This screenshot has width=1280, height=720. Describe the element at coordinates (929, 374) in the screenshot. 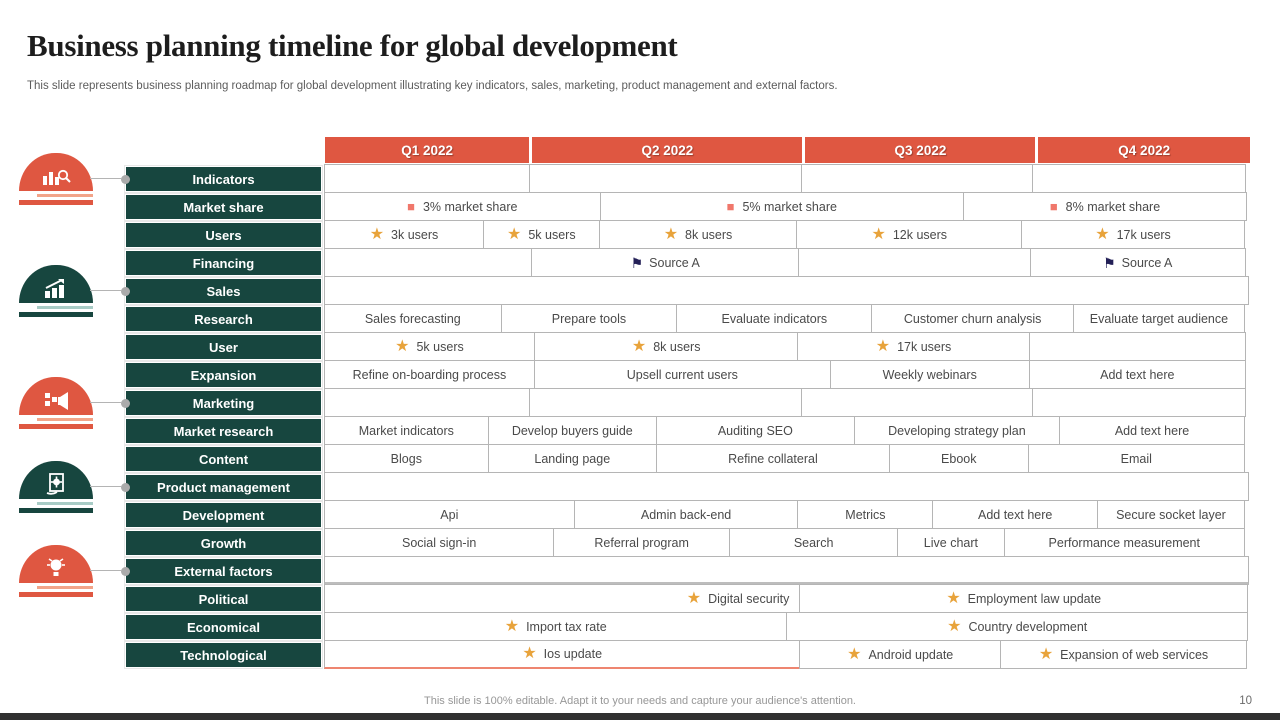

I see `cell-text: Weekly webinars` at that location.